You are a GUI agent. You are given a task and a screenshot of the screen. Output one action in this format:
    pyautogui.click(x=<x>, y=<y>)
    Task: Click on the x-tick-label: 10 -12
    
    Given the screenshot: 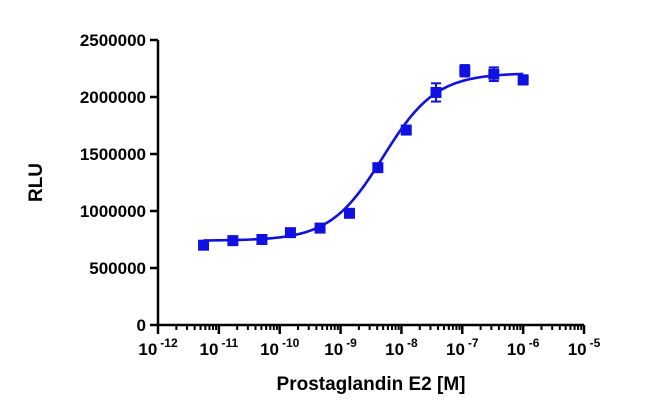 What is the action you would take?
    pyautogui.click(x=158, y=347)
    